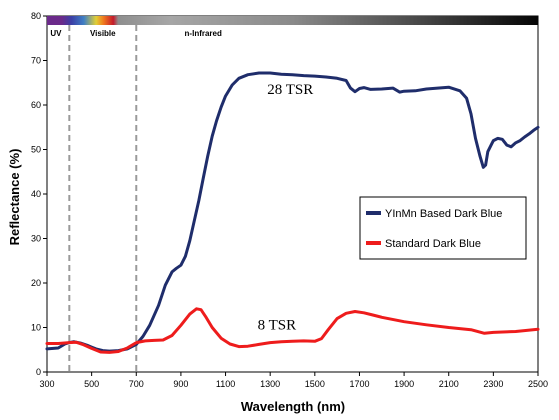  Describe the element at coordinates (14, 197) in the screenshot. I see `y-axis-title: Reflectance (%)` at that location.